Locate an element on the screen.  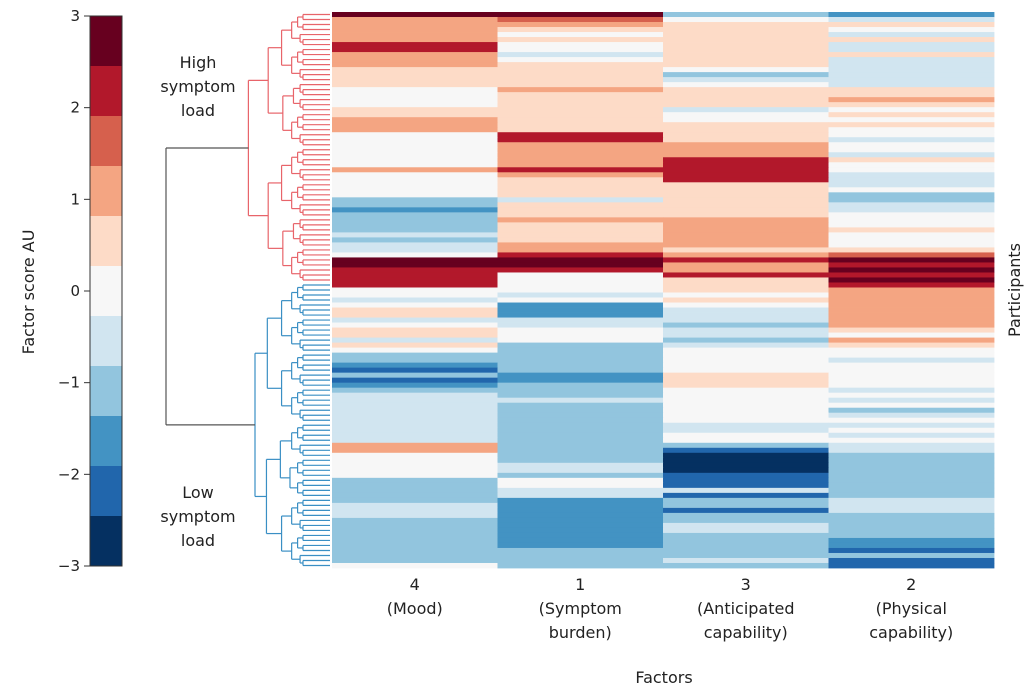
y-axis-title: Participants is located at coordinates (1014, 290).